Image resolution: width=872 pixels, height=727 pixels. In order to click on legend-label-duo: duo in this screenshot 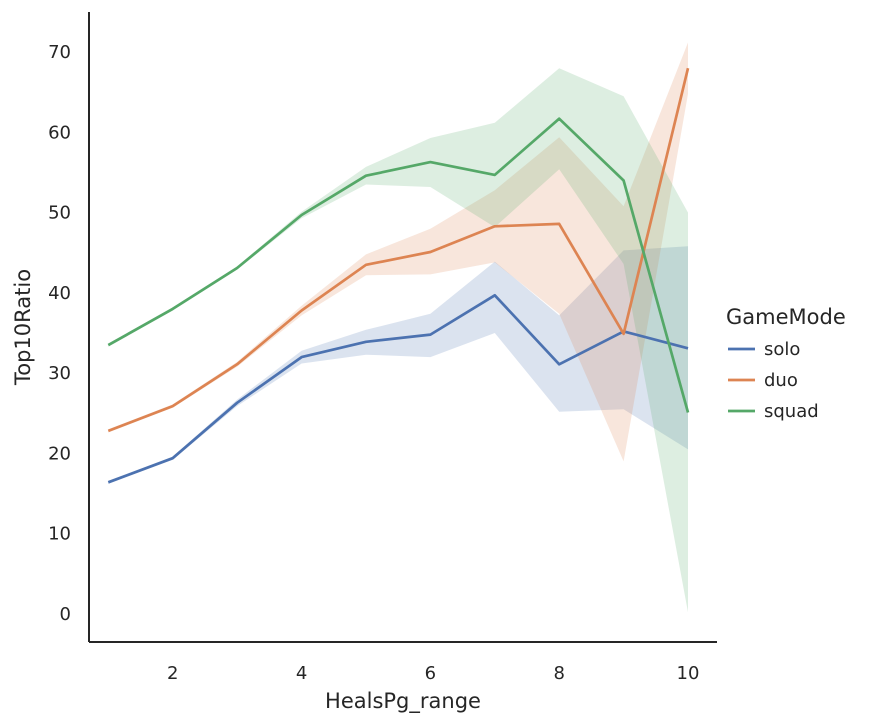, I will do `click(781, 380)`.